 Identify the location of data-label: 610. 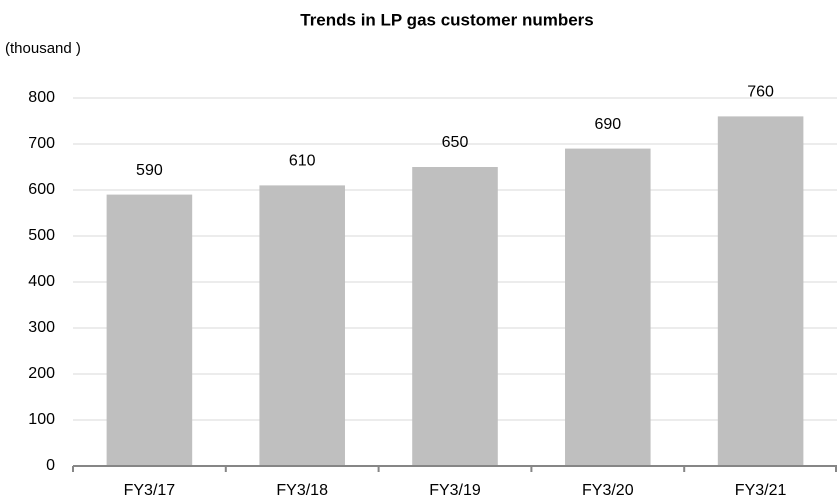
(302, 161).